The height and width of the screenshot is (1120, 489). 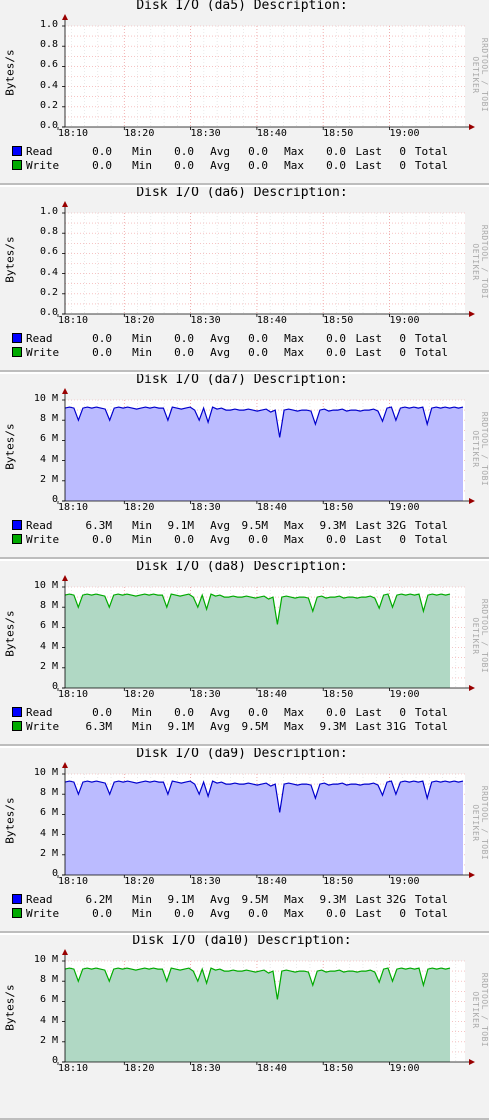 I want to click on legend-last: 31G, so click(x=396, y=726).